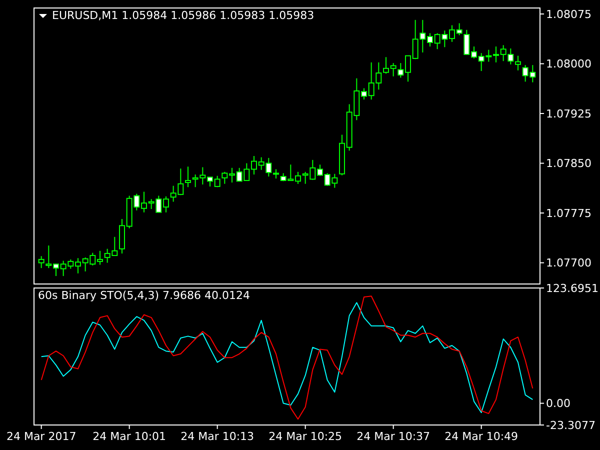 This screenshot has width=600, height=450. I want to click on y-tick-label: 0.00, so click(558, 403).